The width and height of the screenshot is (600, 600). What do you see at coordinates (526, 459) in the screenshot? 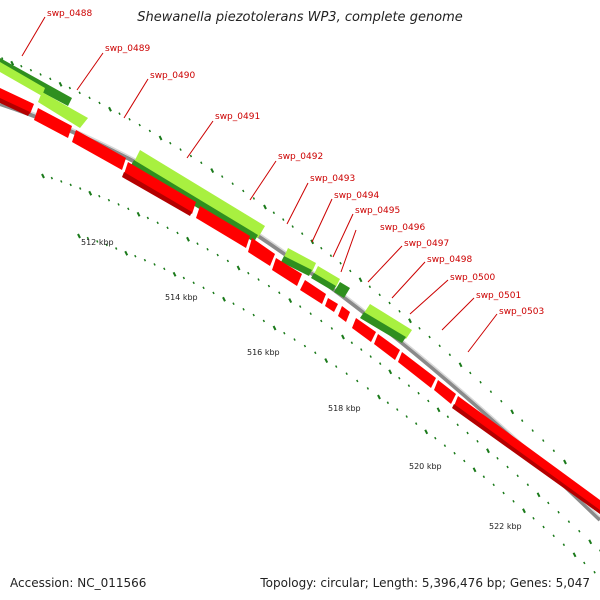
I see `cds-0503-shade` at bounding box center [526, 459].